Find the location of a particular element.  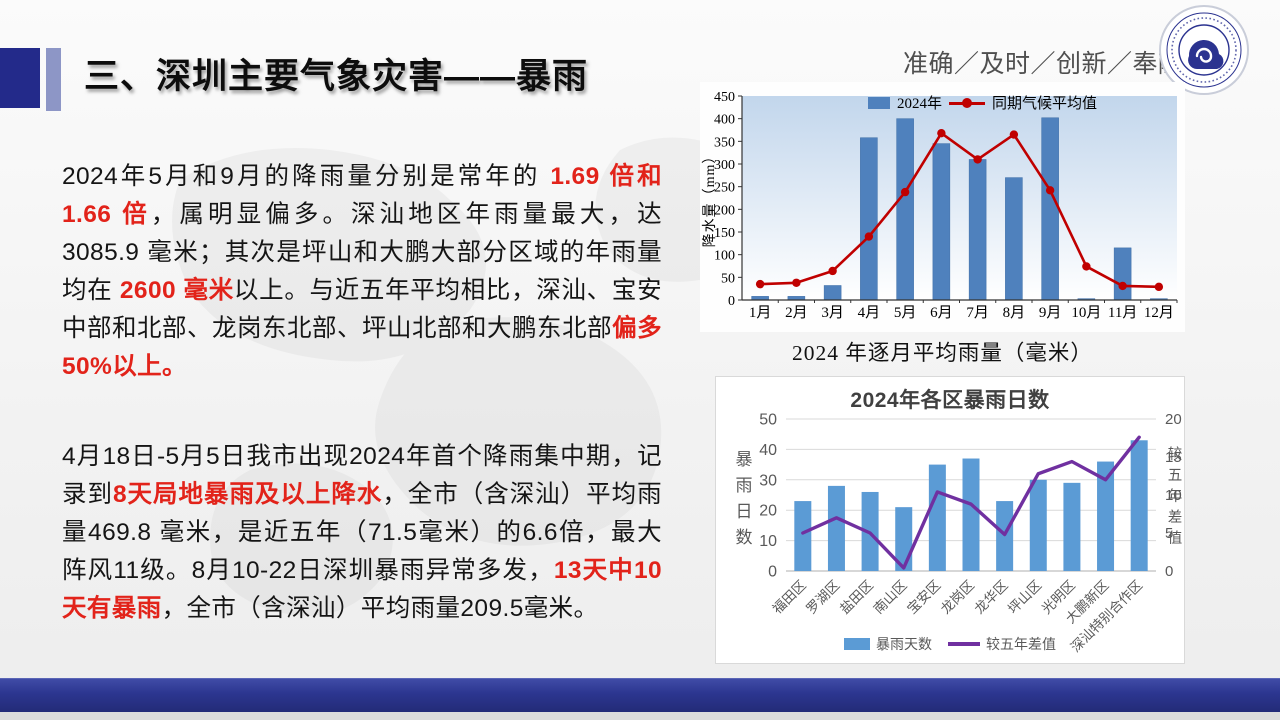

svg-text: 龙华区 is located at coordinates (991, 597).